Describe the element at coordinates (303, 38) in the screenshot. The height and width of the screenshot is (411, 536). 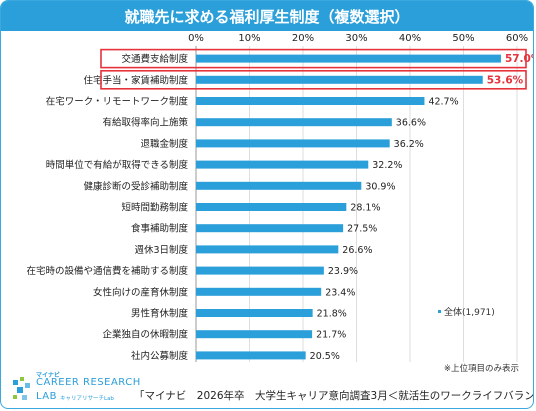
I see `x-tick-label: 20%` at that location.